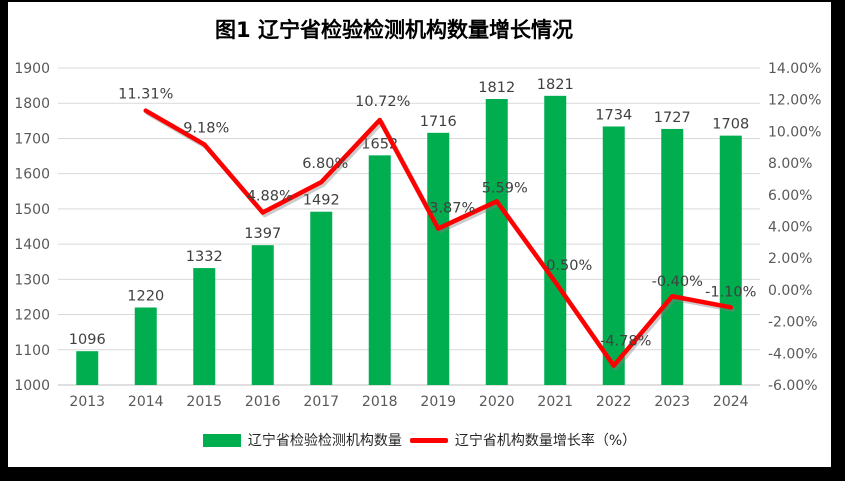 This screenshot has height=481, width=845. Describe the element at coordinates (428, 440) in the screenshot. I see `line-series-swatch` at that location.